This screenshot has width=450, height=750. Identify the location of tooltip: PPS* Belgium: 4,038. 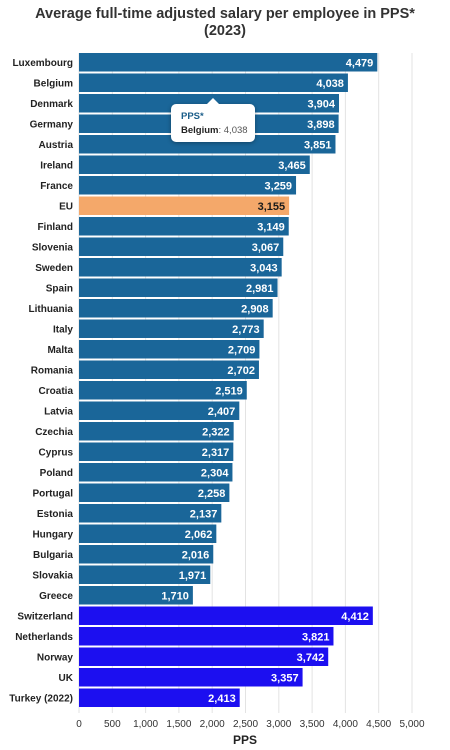
(213, 120).